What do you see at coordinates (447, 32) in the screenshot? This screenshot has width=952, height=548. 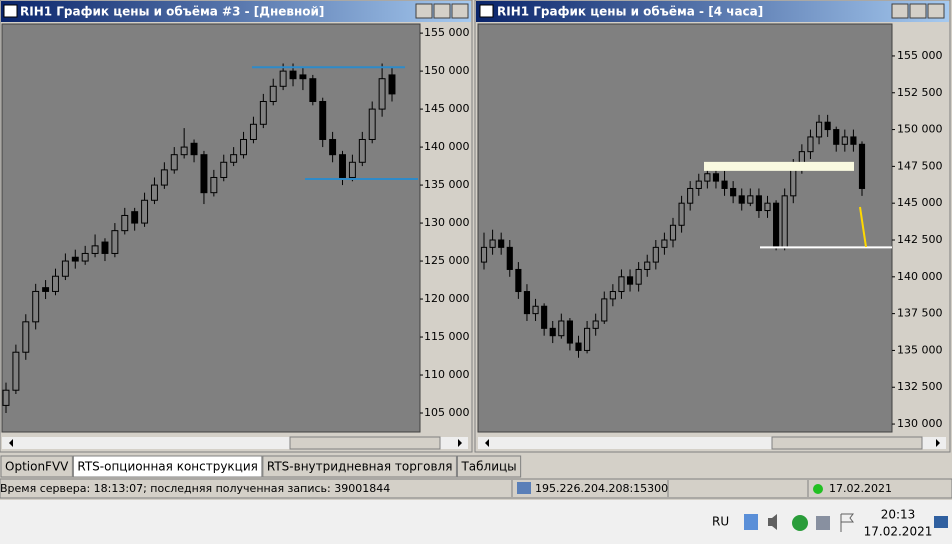 I see `y-tick-label: 155 000` at bounding box center [447, 32].